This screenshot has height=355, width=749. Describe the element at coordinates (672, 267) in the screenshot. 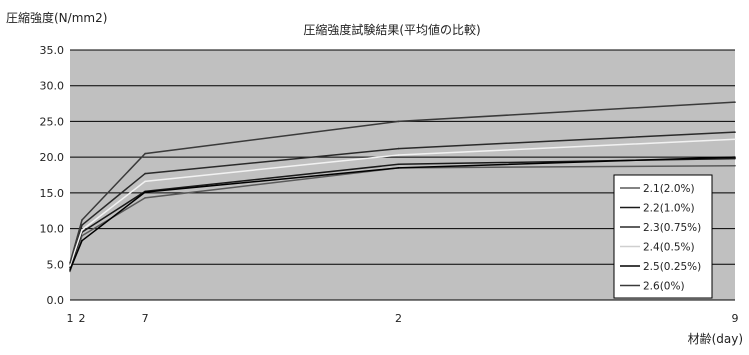

I see `legend-label: 2.5(0.25%)` at that location.